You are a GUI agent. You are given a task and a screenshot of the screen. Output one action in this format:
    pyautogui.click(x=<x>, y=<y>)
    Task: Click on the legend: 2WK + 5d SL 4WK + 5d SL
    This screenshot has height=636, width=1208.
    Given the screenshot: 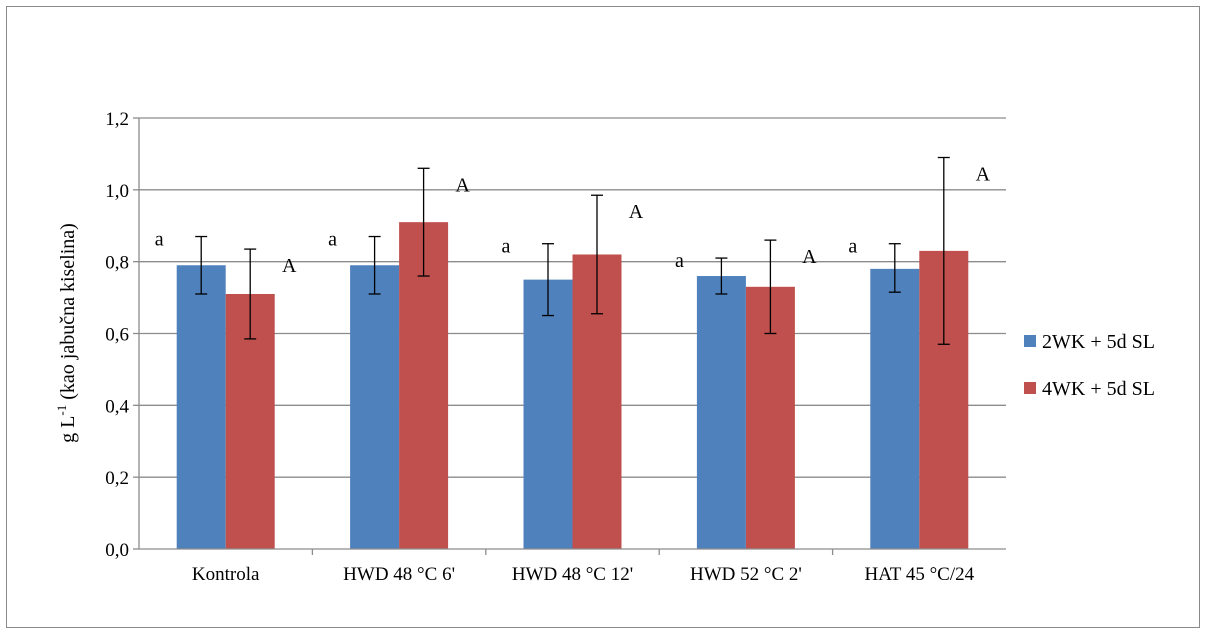 What is the action you would take?
    pyautogui.click(x=1089, y=365)
    